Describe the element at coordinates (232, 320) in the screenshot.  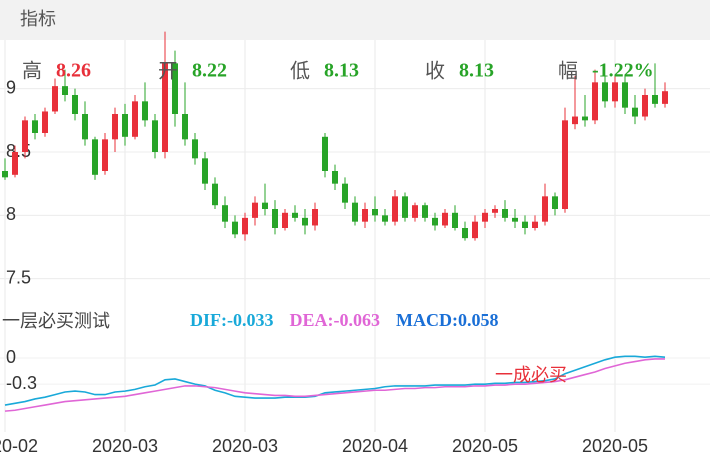
I see `legend-entry: DIF:-0.033` at that location.